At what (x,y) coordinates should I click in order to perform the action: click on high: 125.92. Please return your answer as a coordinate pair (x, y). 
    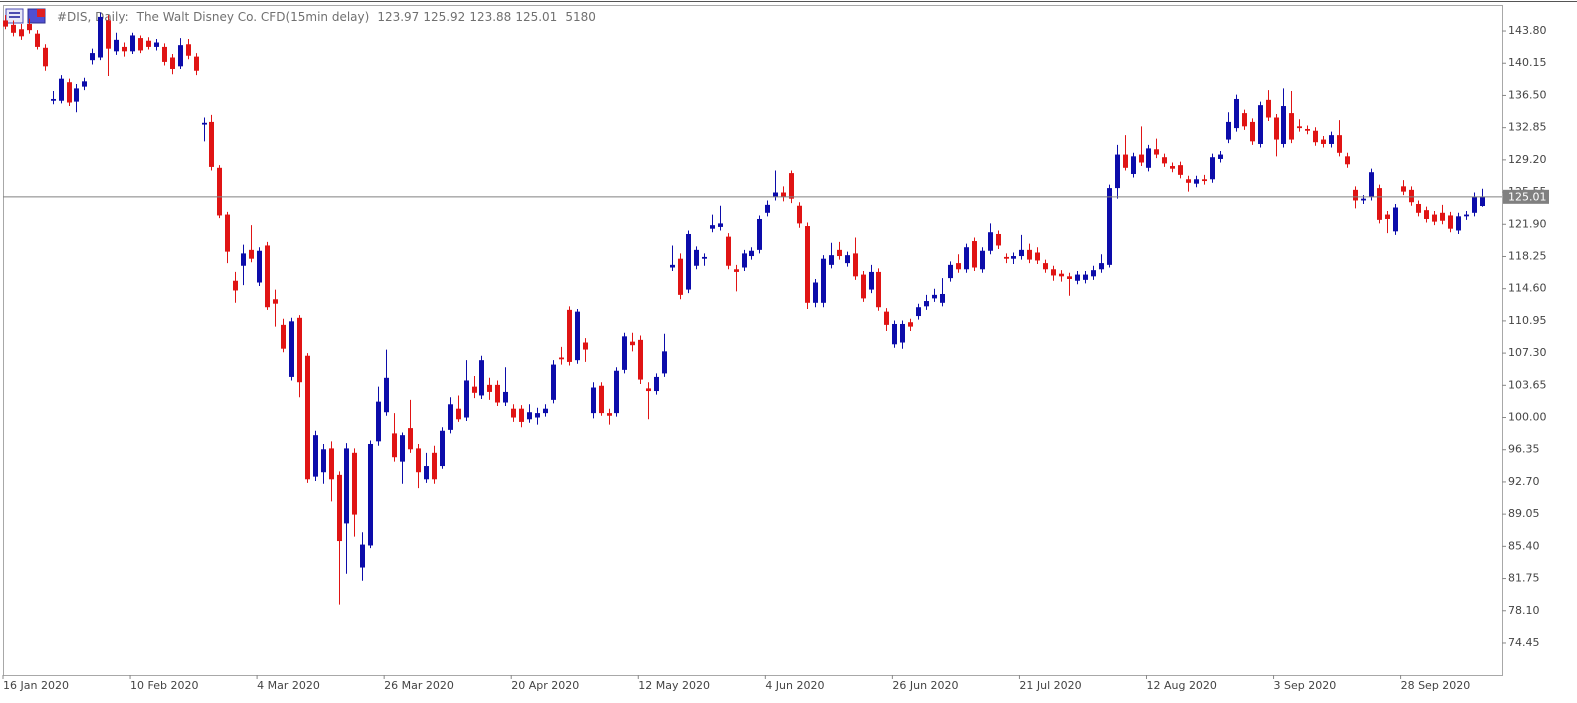
    Looking at the image, I should click on (444, 17).